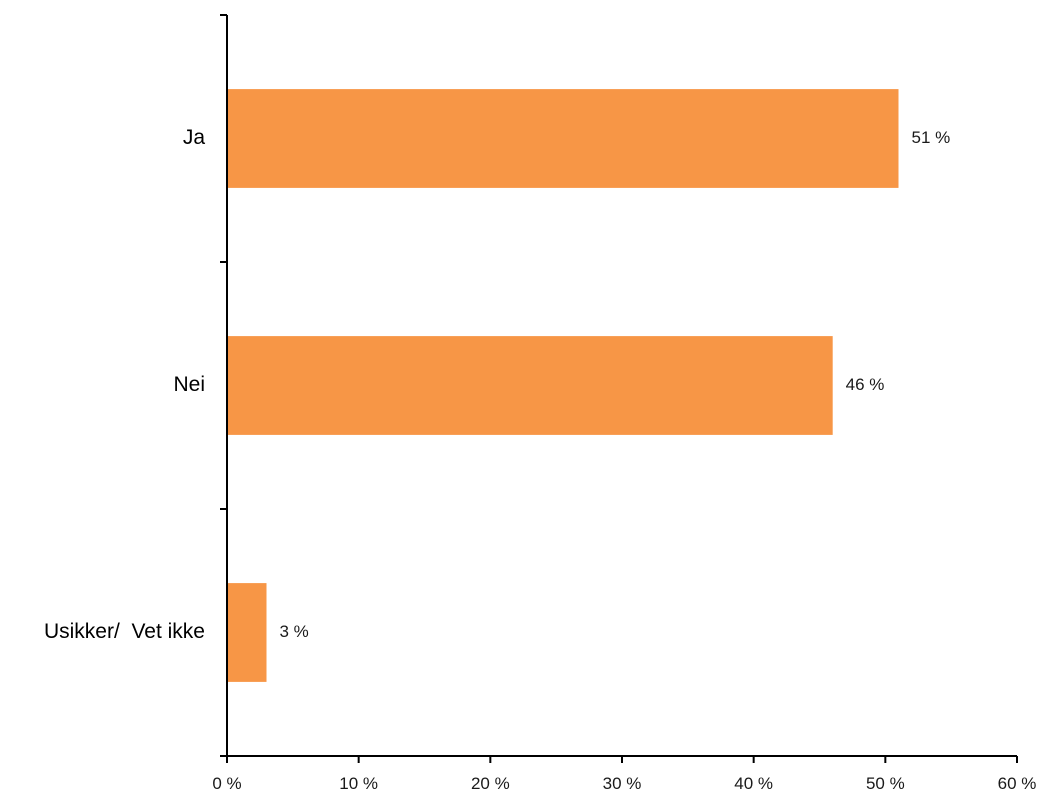 The width and height of the screenshot is (1042, 804). Describe the element at coordinates (226, 783) in the screenshot. I see `x-tick-label: 0 %` at that location.